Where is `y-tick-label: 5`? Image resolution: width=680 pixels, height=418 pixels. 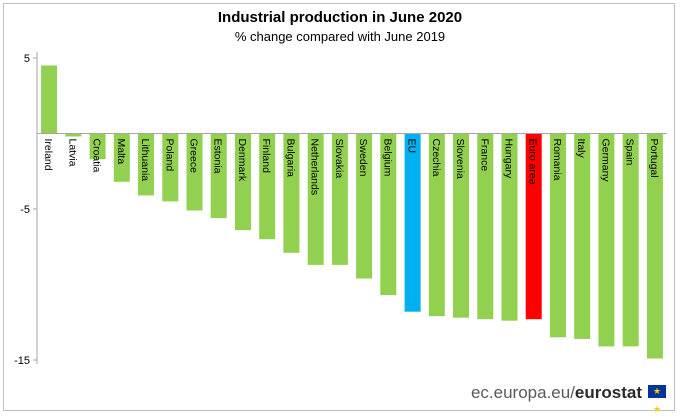 y-tick-label: 5 is located at coordinates (27, 59).